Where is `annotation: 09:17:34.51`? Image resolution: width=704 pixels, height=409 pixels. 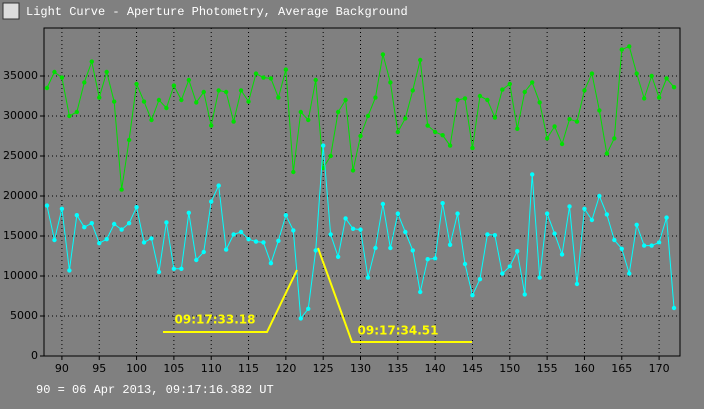 annotation: 09:17:34.51 is located at coordinates (398, 331).